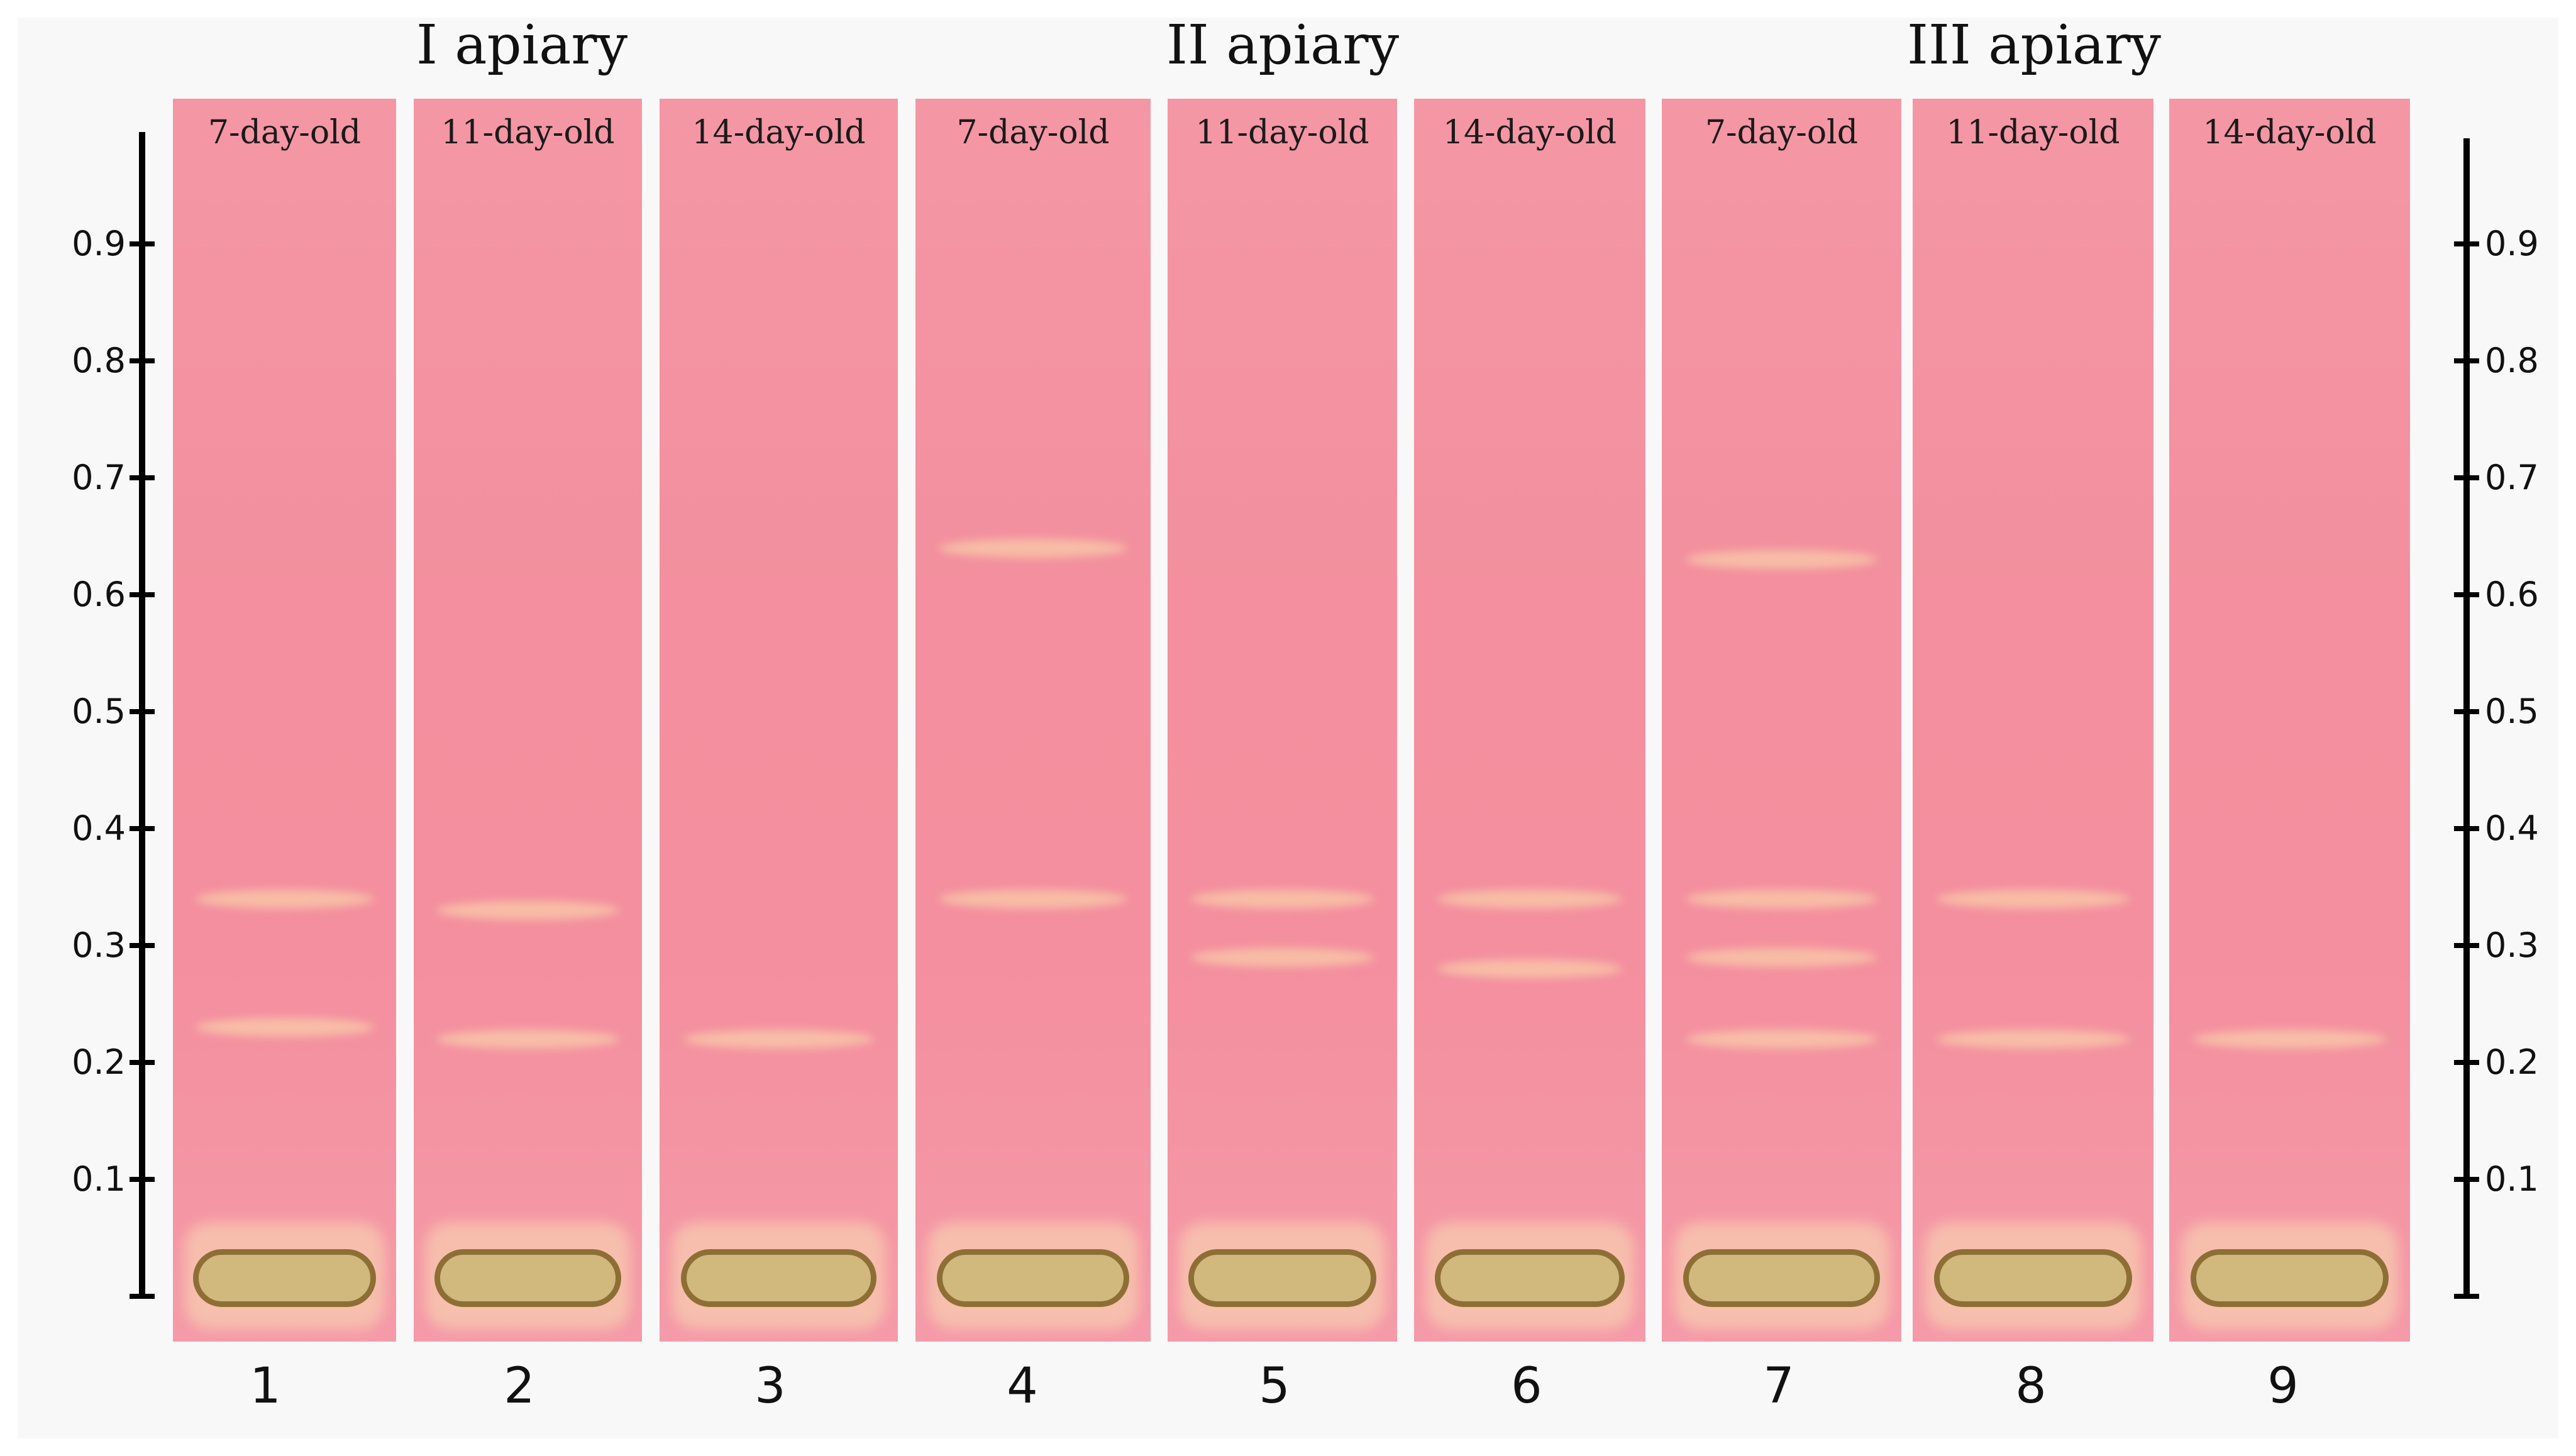 Image resolution: width=2576 pixels, height=1456 pixels. What do you see at coordinates (99, 360) in the screenshot?
I see `left-axis-label: 0.8` at bounding box center [99, 360].